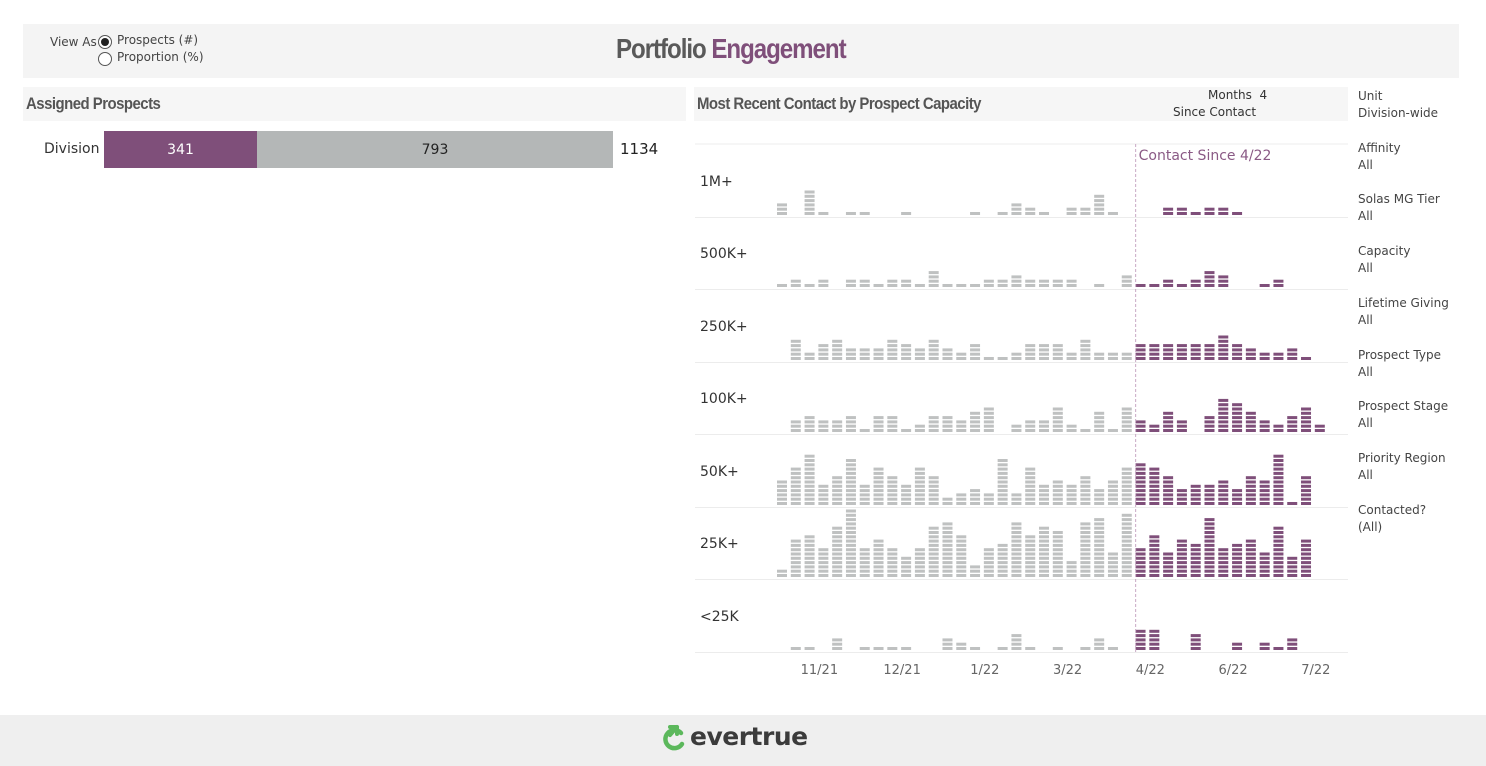  What do you see at coordinates (1398, 113) in the screenshot?
I see `filter-value: Division-wide` at bounding box center [1398, 113].